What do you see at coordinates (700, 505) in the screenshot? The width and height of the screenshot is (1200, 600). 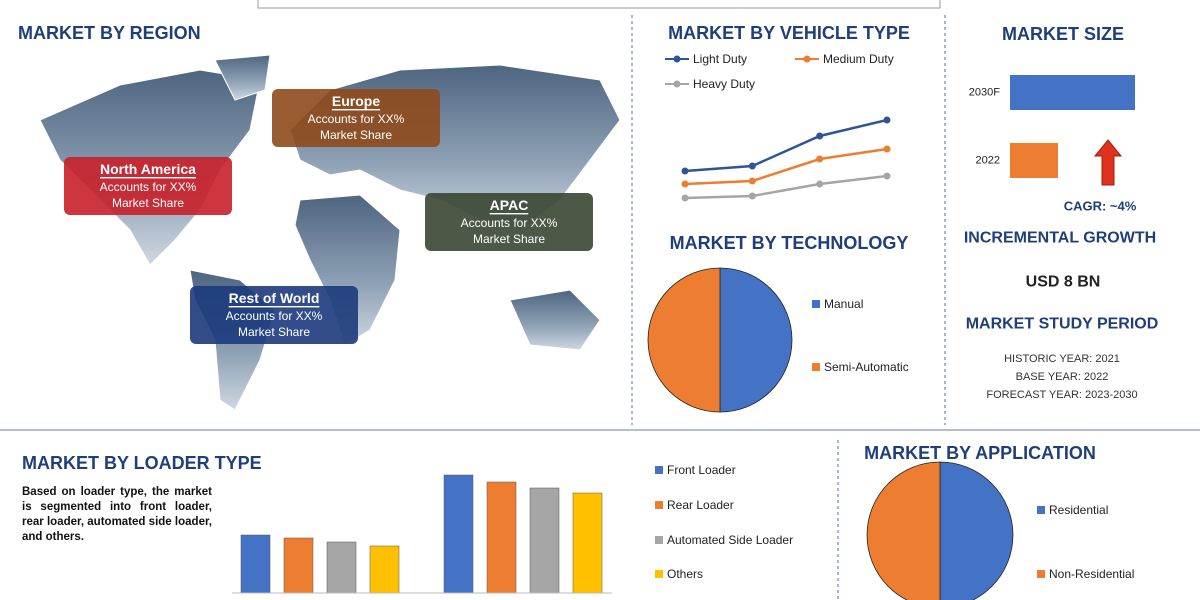 I see `legend-label: Rear Loader` at bounding box center [700, 505].